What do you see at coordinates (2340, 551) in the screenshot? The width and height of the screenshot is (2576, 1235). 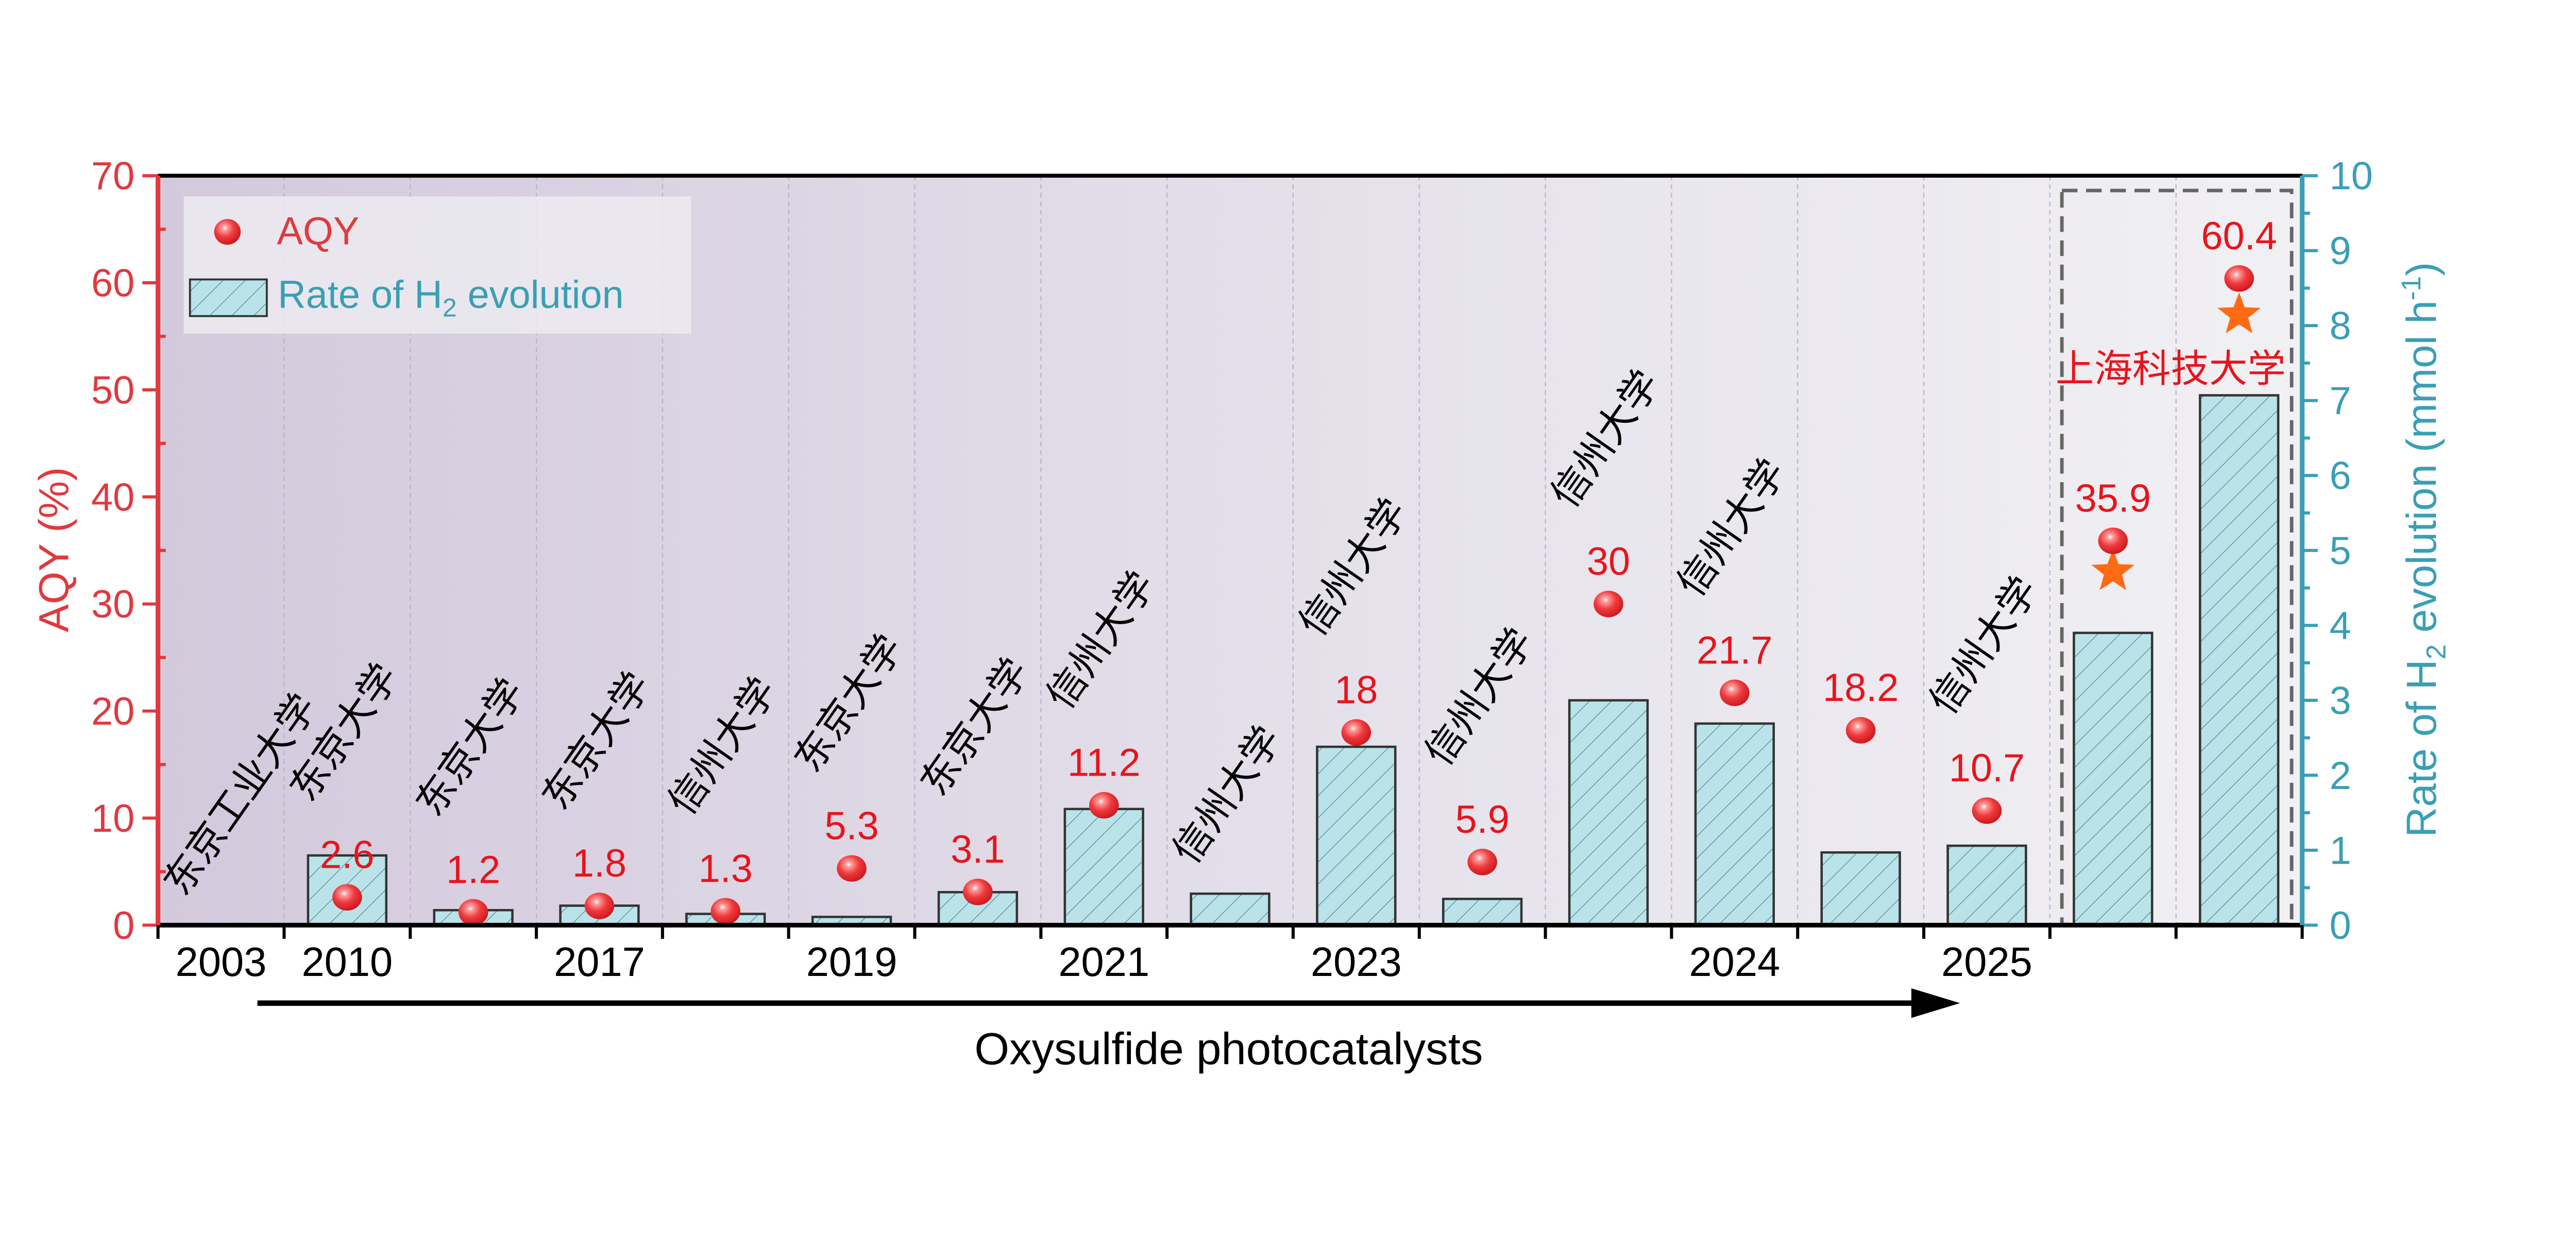 I see `right-tick-label: 5` at bounding box center [2340, 551].